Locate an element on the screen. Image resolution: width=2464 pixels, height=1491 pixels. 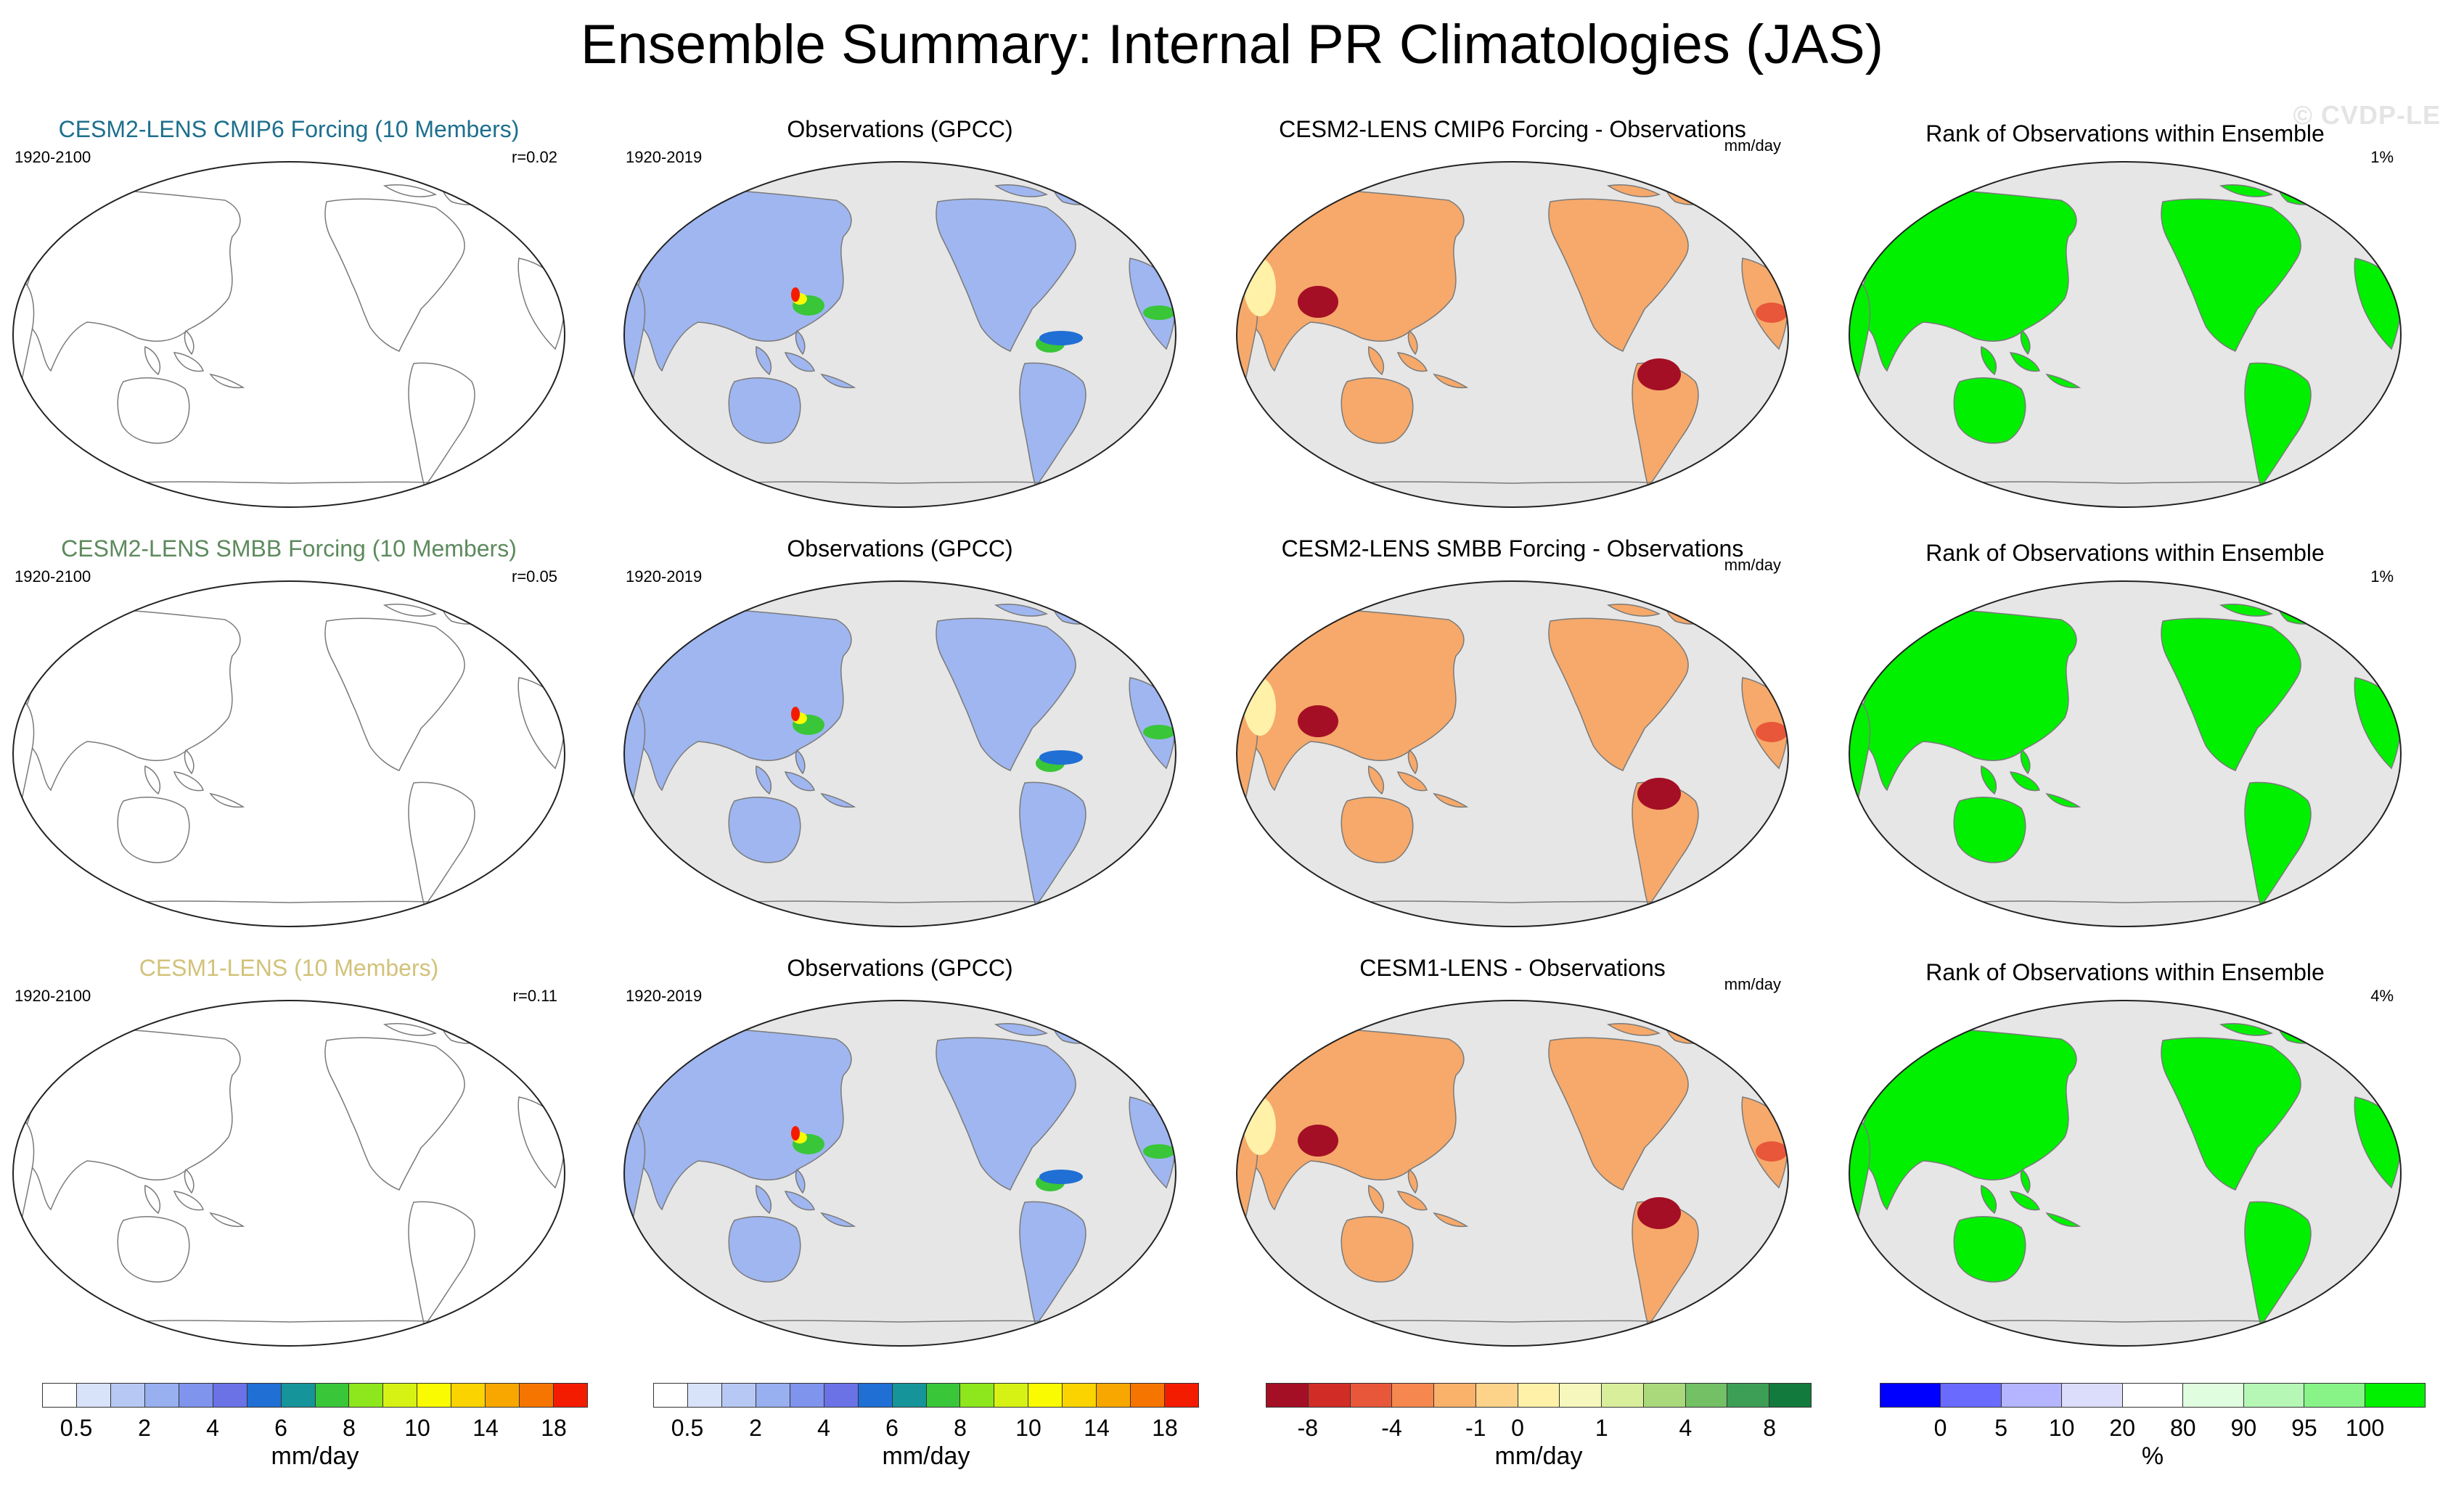
colorbar-tick-label: 0.5 is located at coordinates (76, 1428).